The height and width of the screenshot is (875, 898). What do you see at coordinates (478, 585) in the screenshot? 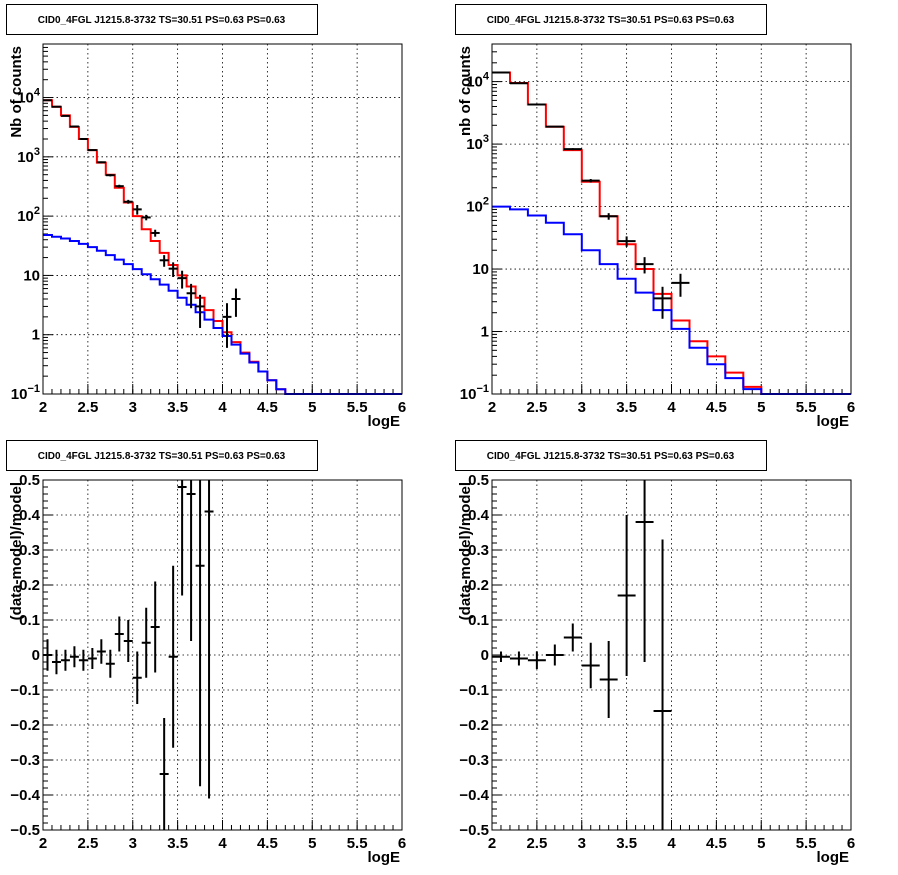
I see `y-tick-label: 0.2` at bounding box center [478, 585].